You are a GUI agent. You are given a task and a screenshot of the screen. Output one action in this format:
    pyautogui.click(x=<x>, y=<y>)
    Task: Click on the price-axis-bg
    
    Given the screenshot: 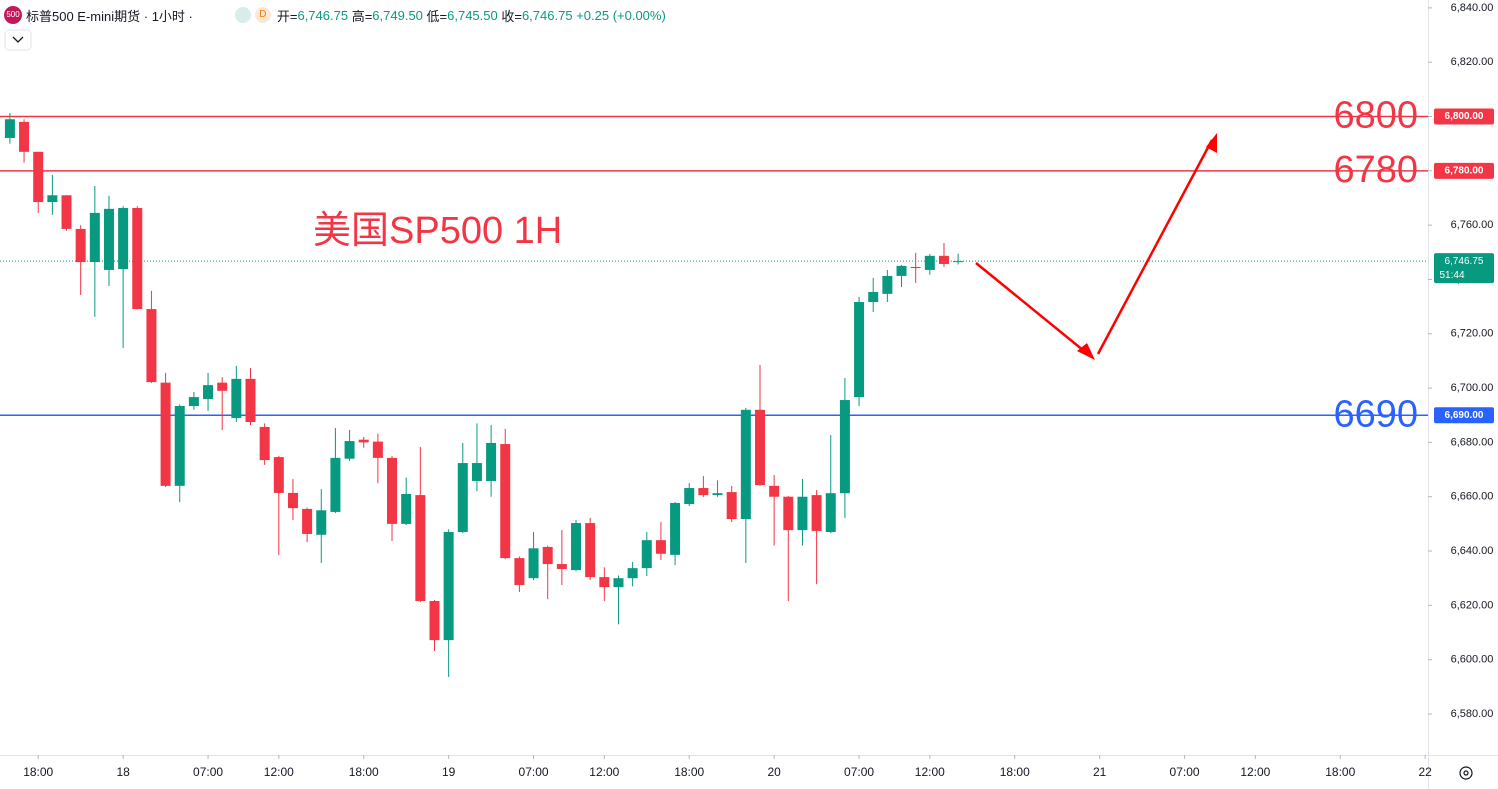 What is the action you would take?
    pyautogui.click(x=1463, y=394)
    